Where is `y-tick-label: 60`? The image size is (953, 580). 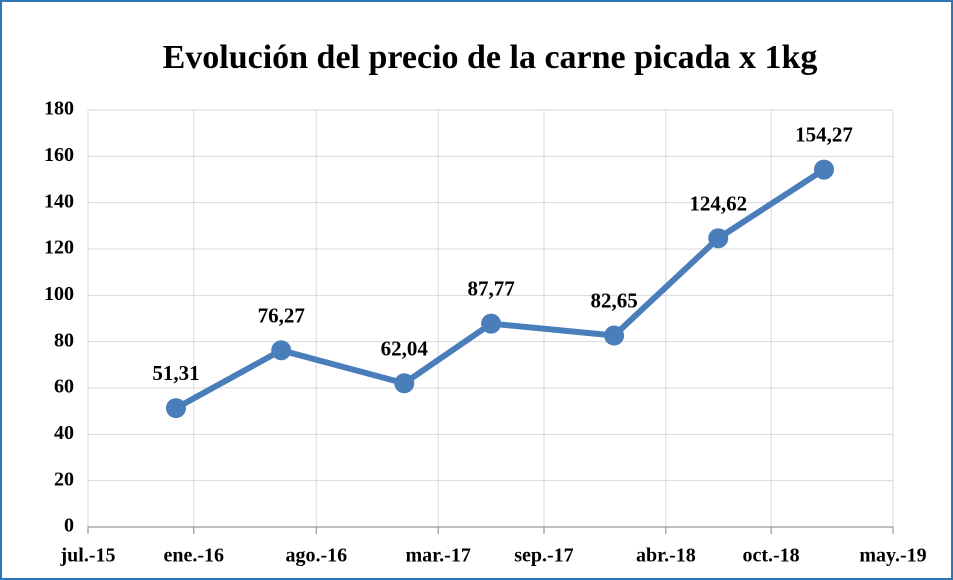 y-tick-label: 60 is located at coordinates (64, 387).